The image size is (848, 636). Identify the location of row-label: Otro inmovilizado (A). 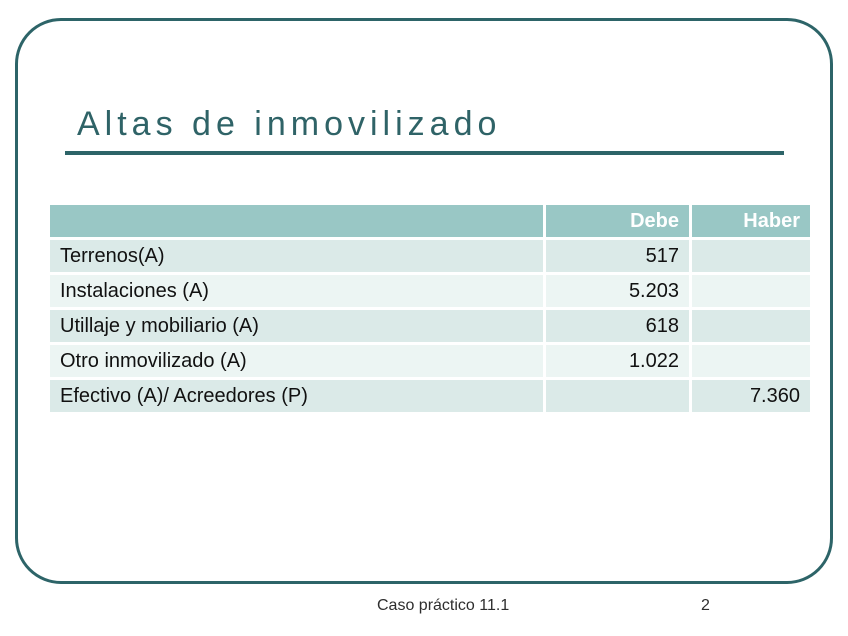
(296, 361).